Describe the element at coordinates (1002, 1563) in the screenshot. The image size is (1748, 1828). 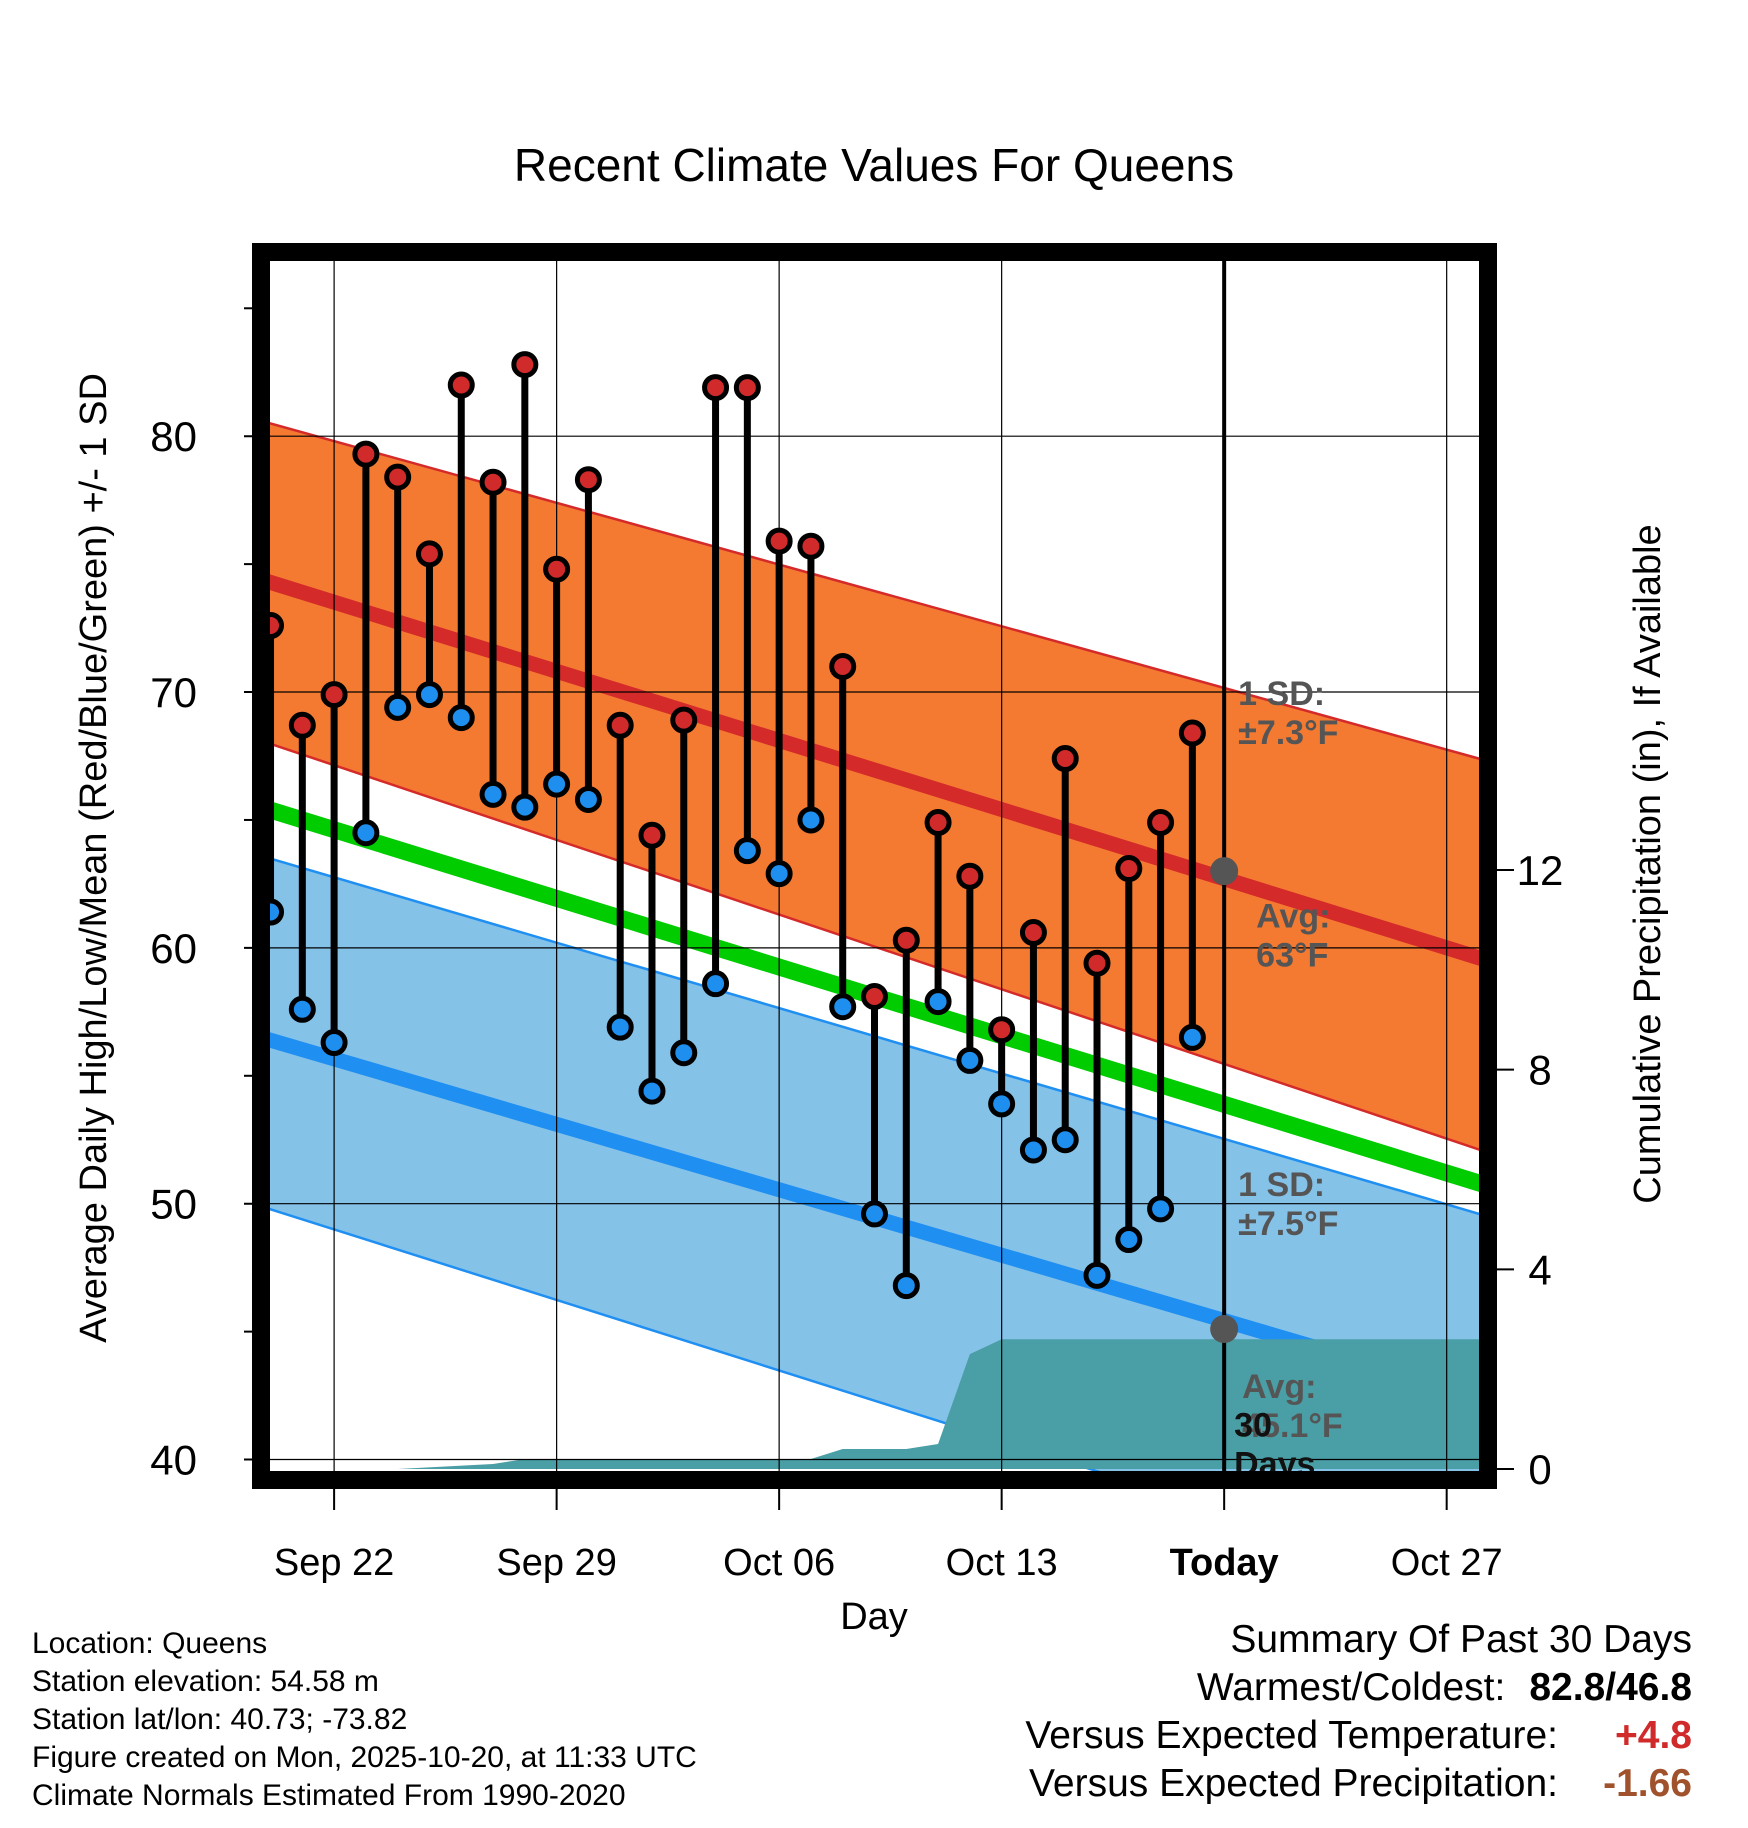
I see `x-tick-label: Oct 13` at that location.